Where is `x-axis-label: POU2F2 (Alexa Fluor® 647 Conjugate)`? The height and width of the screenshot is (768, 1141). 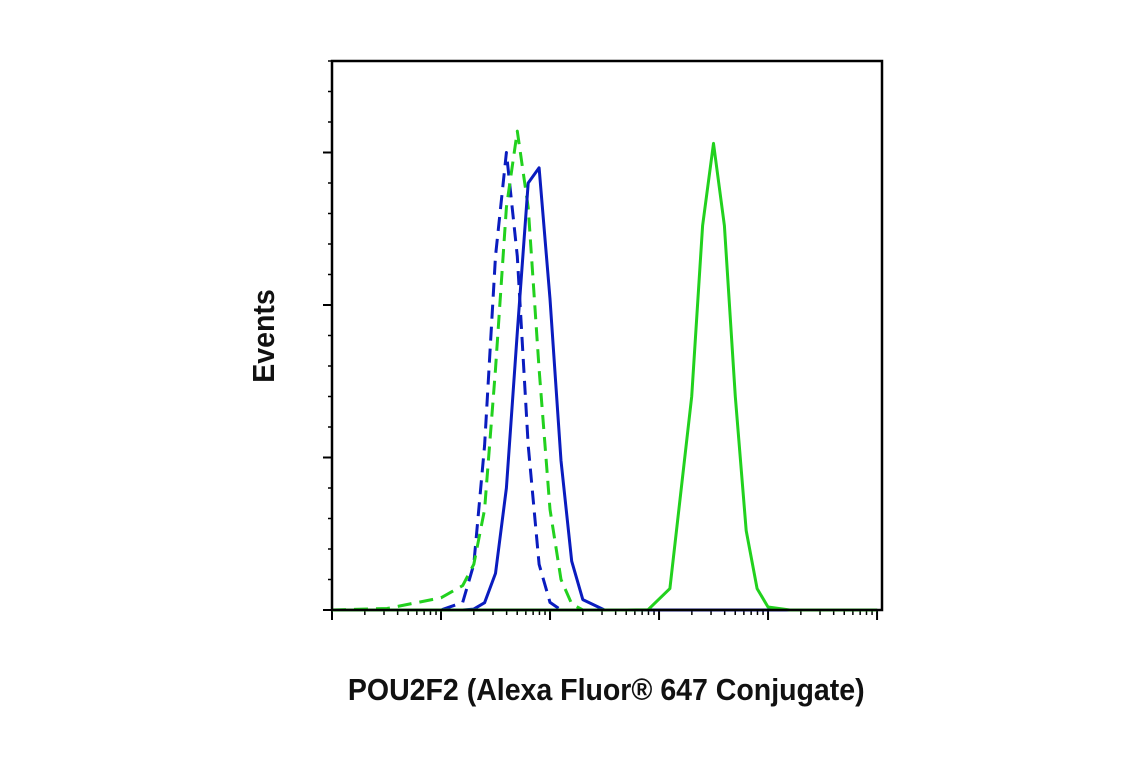
x-axis-label: POU2F2 (Alexa Fluor® 647 Conjugate) is located at coordinates (606, 690).